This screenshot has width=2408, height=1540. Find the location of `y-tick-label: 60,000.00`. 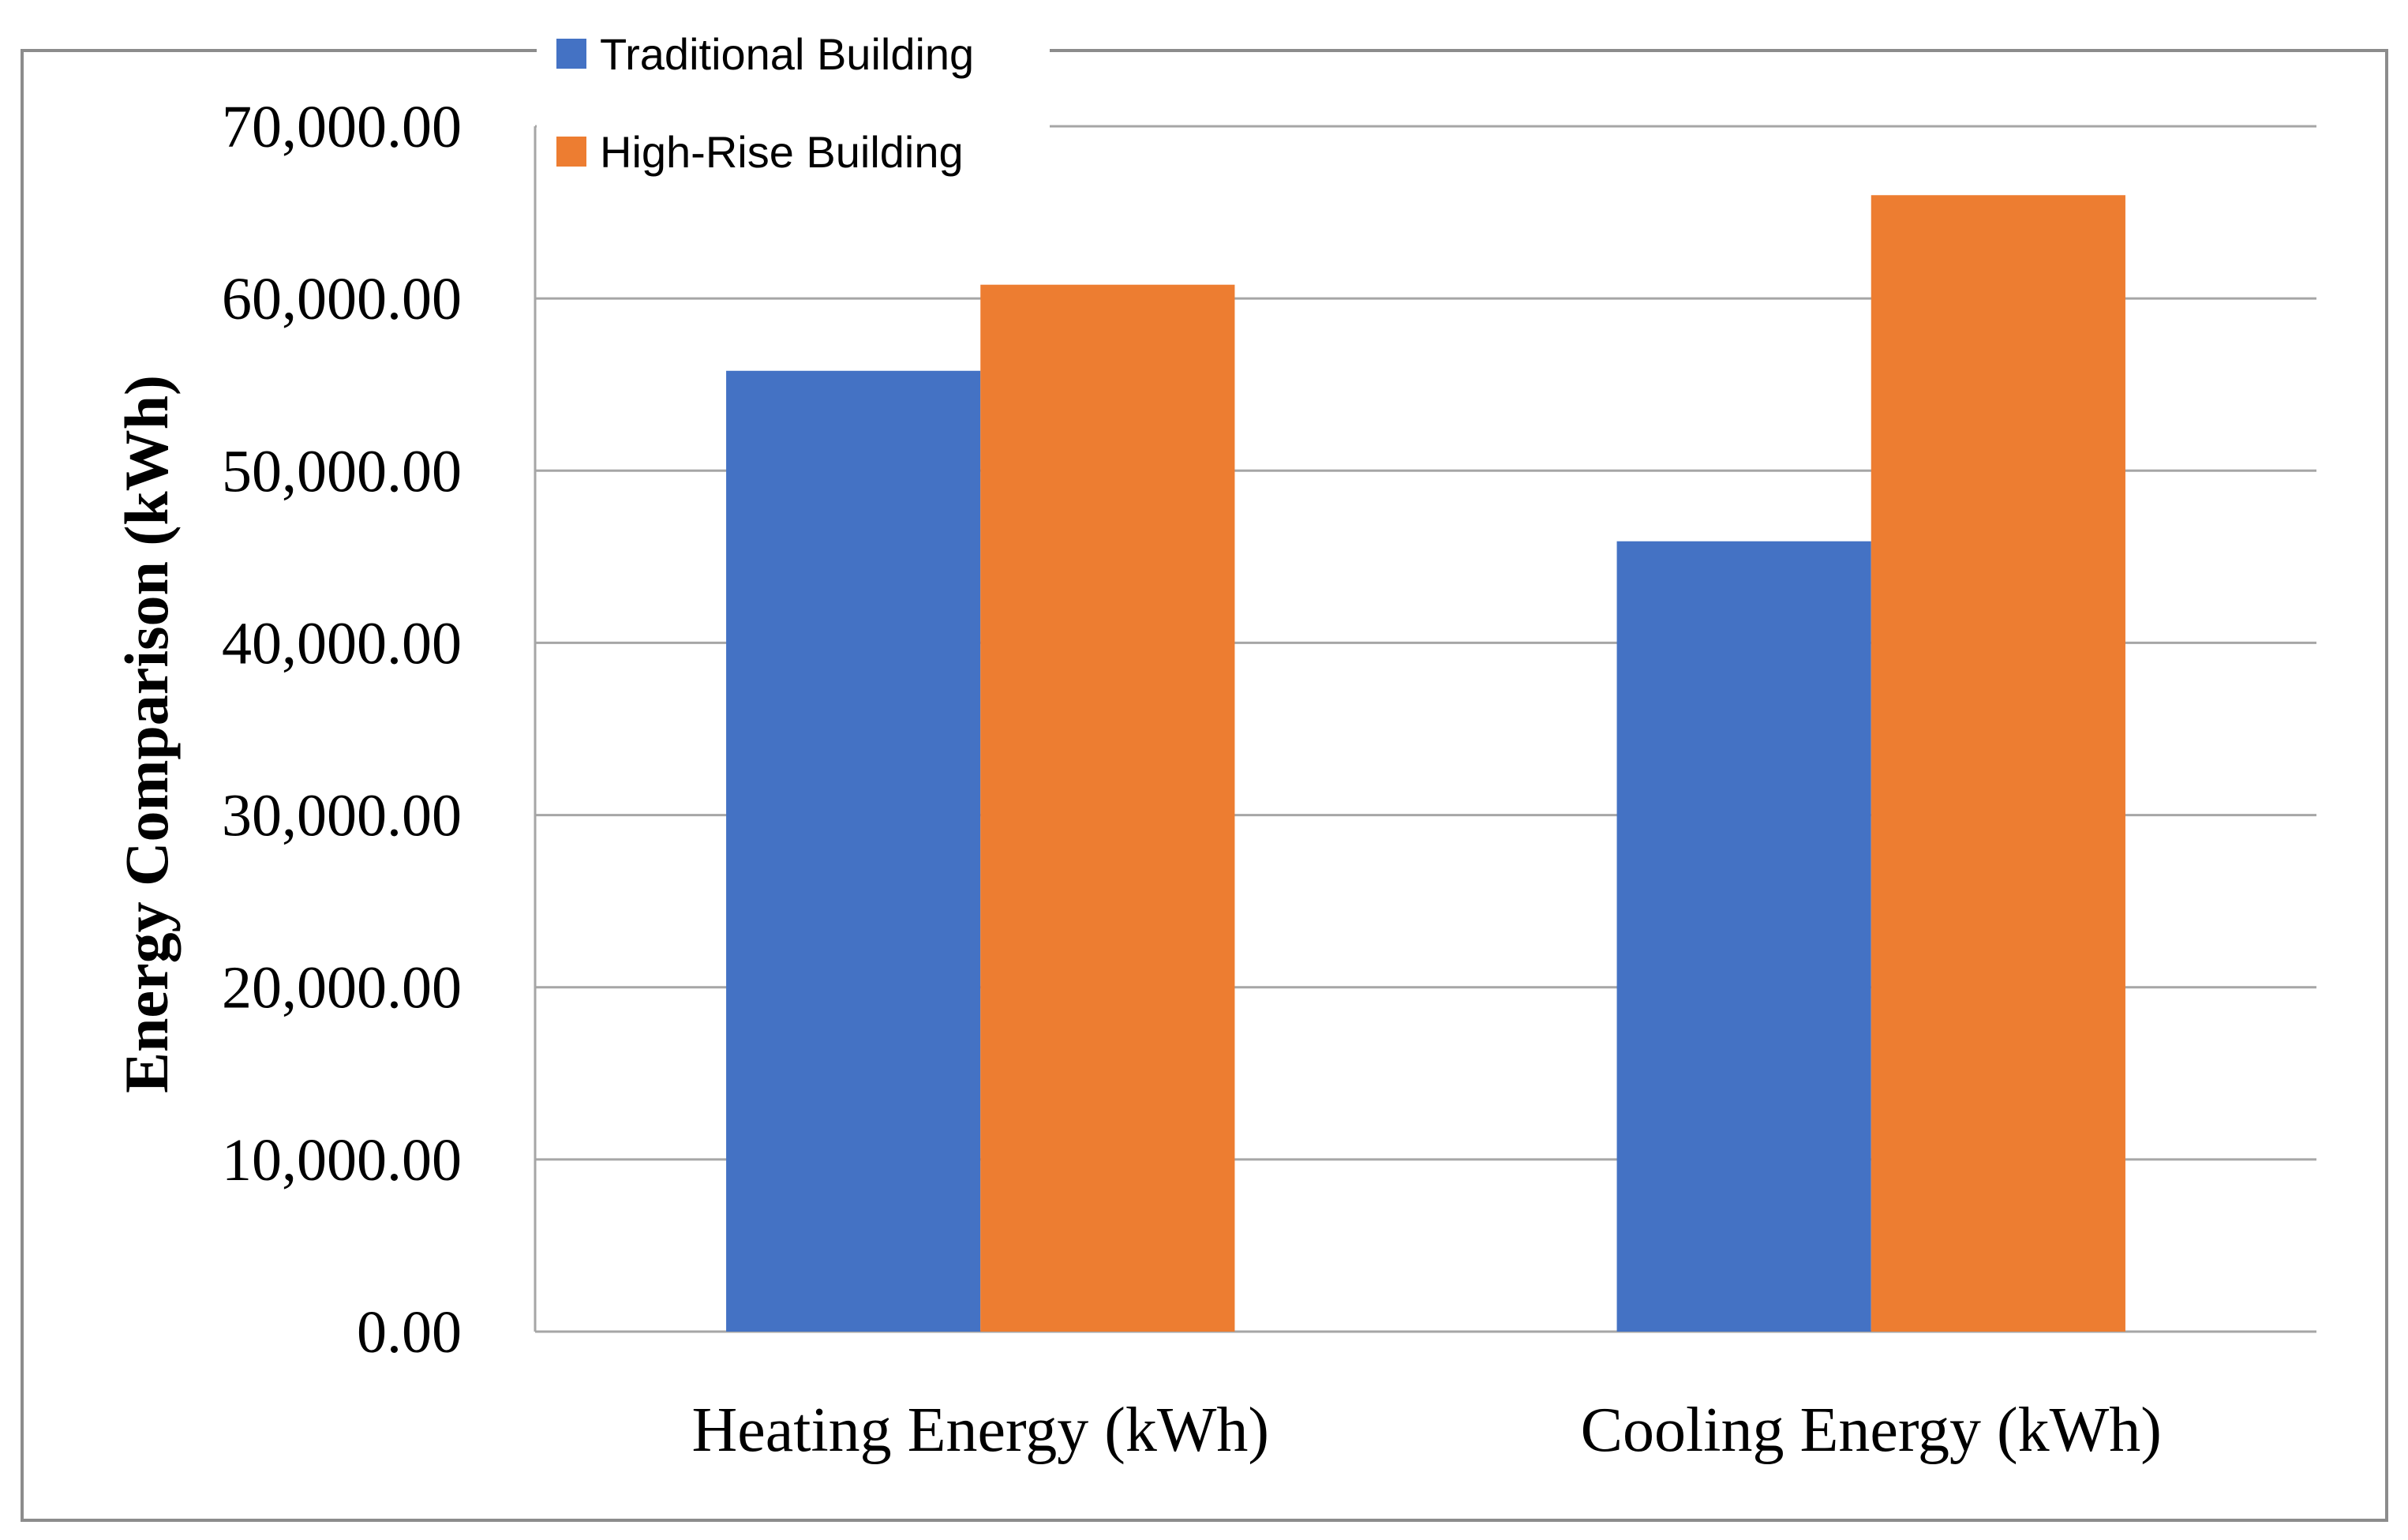

y-tick-label: 60,000.00 is located at coordinates (342, 299).